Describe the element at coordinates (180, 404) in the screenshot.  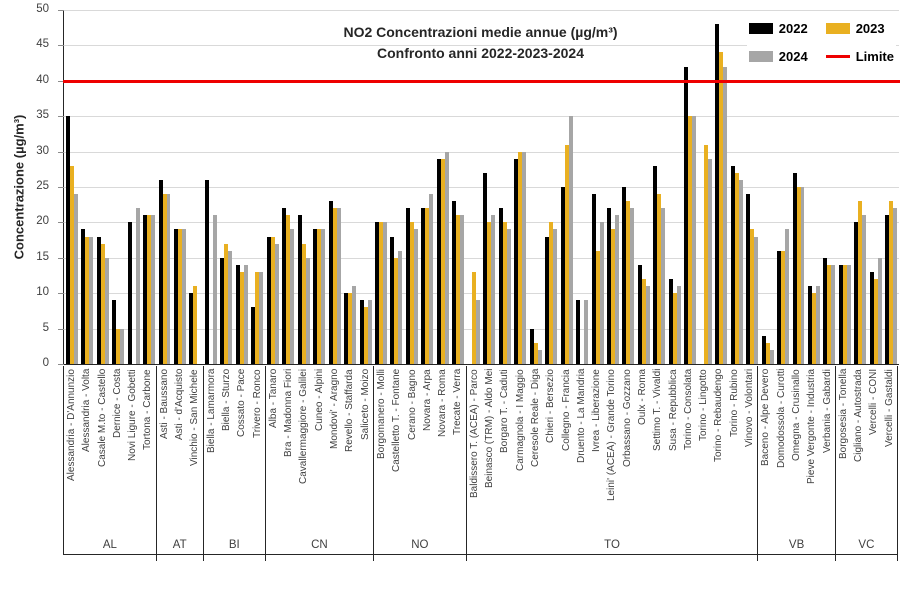
I see `station-label: Asti - d'Acquisto` at that location.